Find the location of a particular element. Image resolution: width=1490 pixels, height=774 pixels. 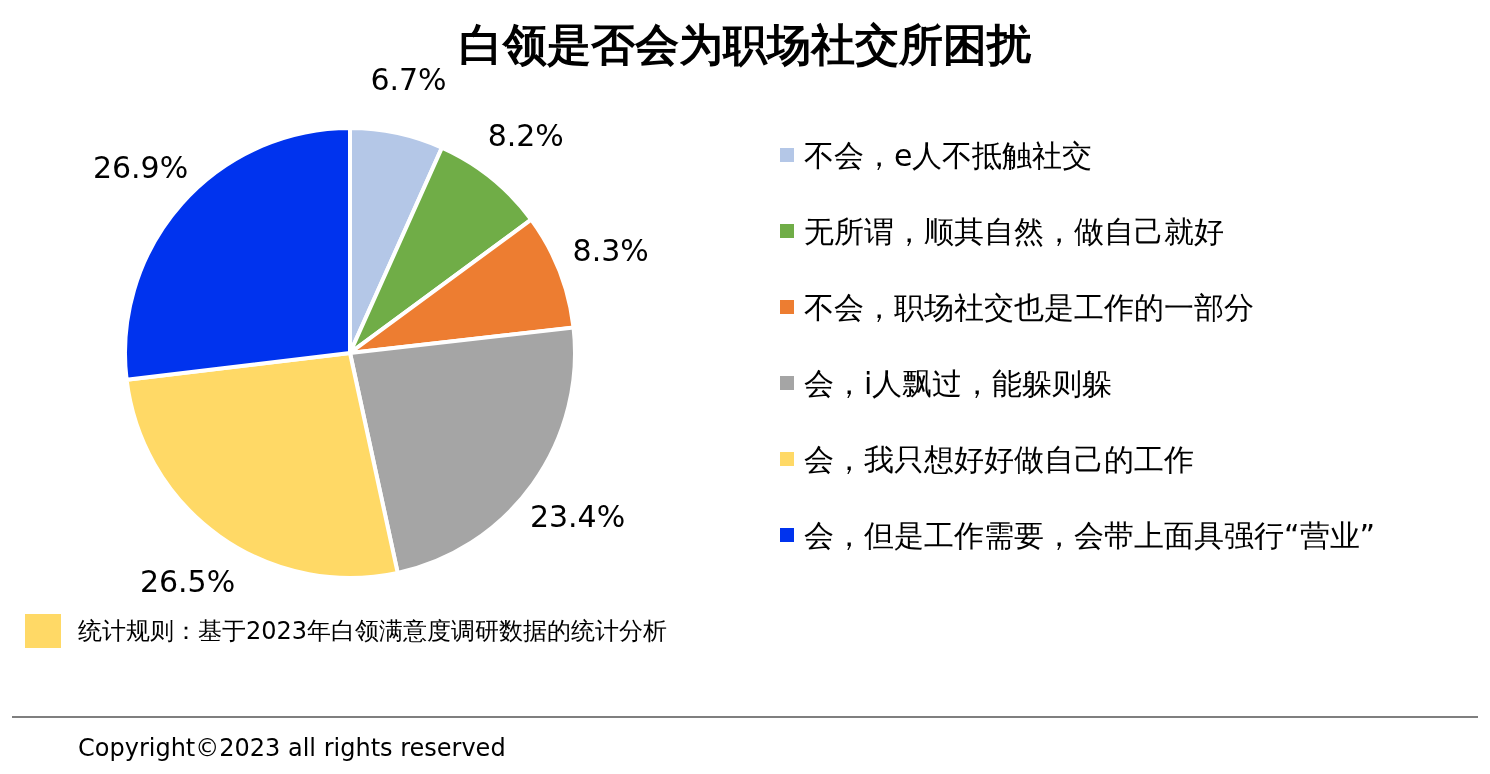

legend-label: 会，i人飘过，能躲则躲 is located at coordinates (958, 383).